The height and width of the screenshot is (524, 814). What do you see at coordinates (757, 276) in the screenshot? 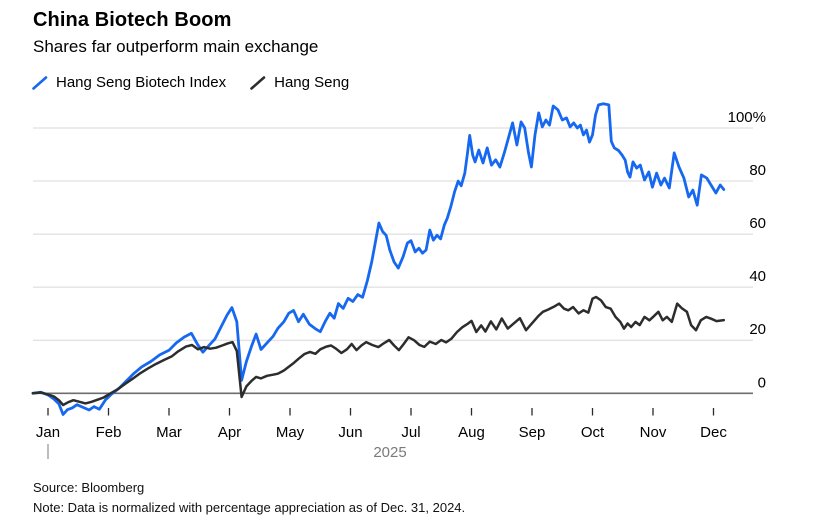
I see `y-tick-label: 40` at bounding box center [757, 276].